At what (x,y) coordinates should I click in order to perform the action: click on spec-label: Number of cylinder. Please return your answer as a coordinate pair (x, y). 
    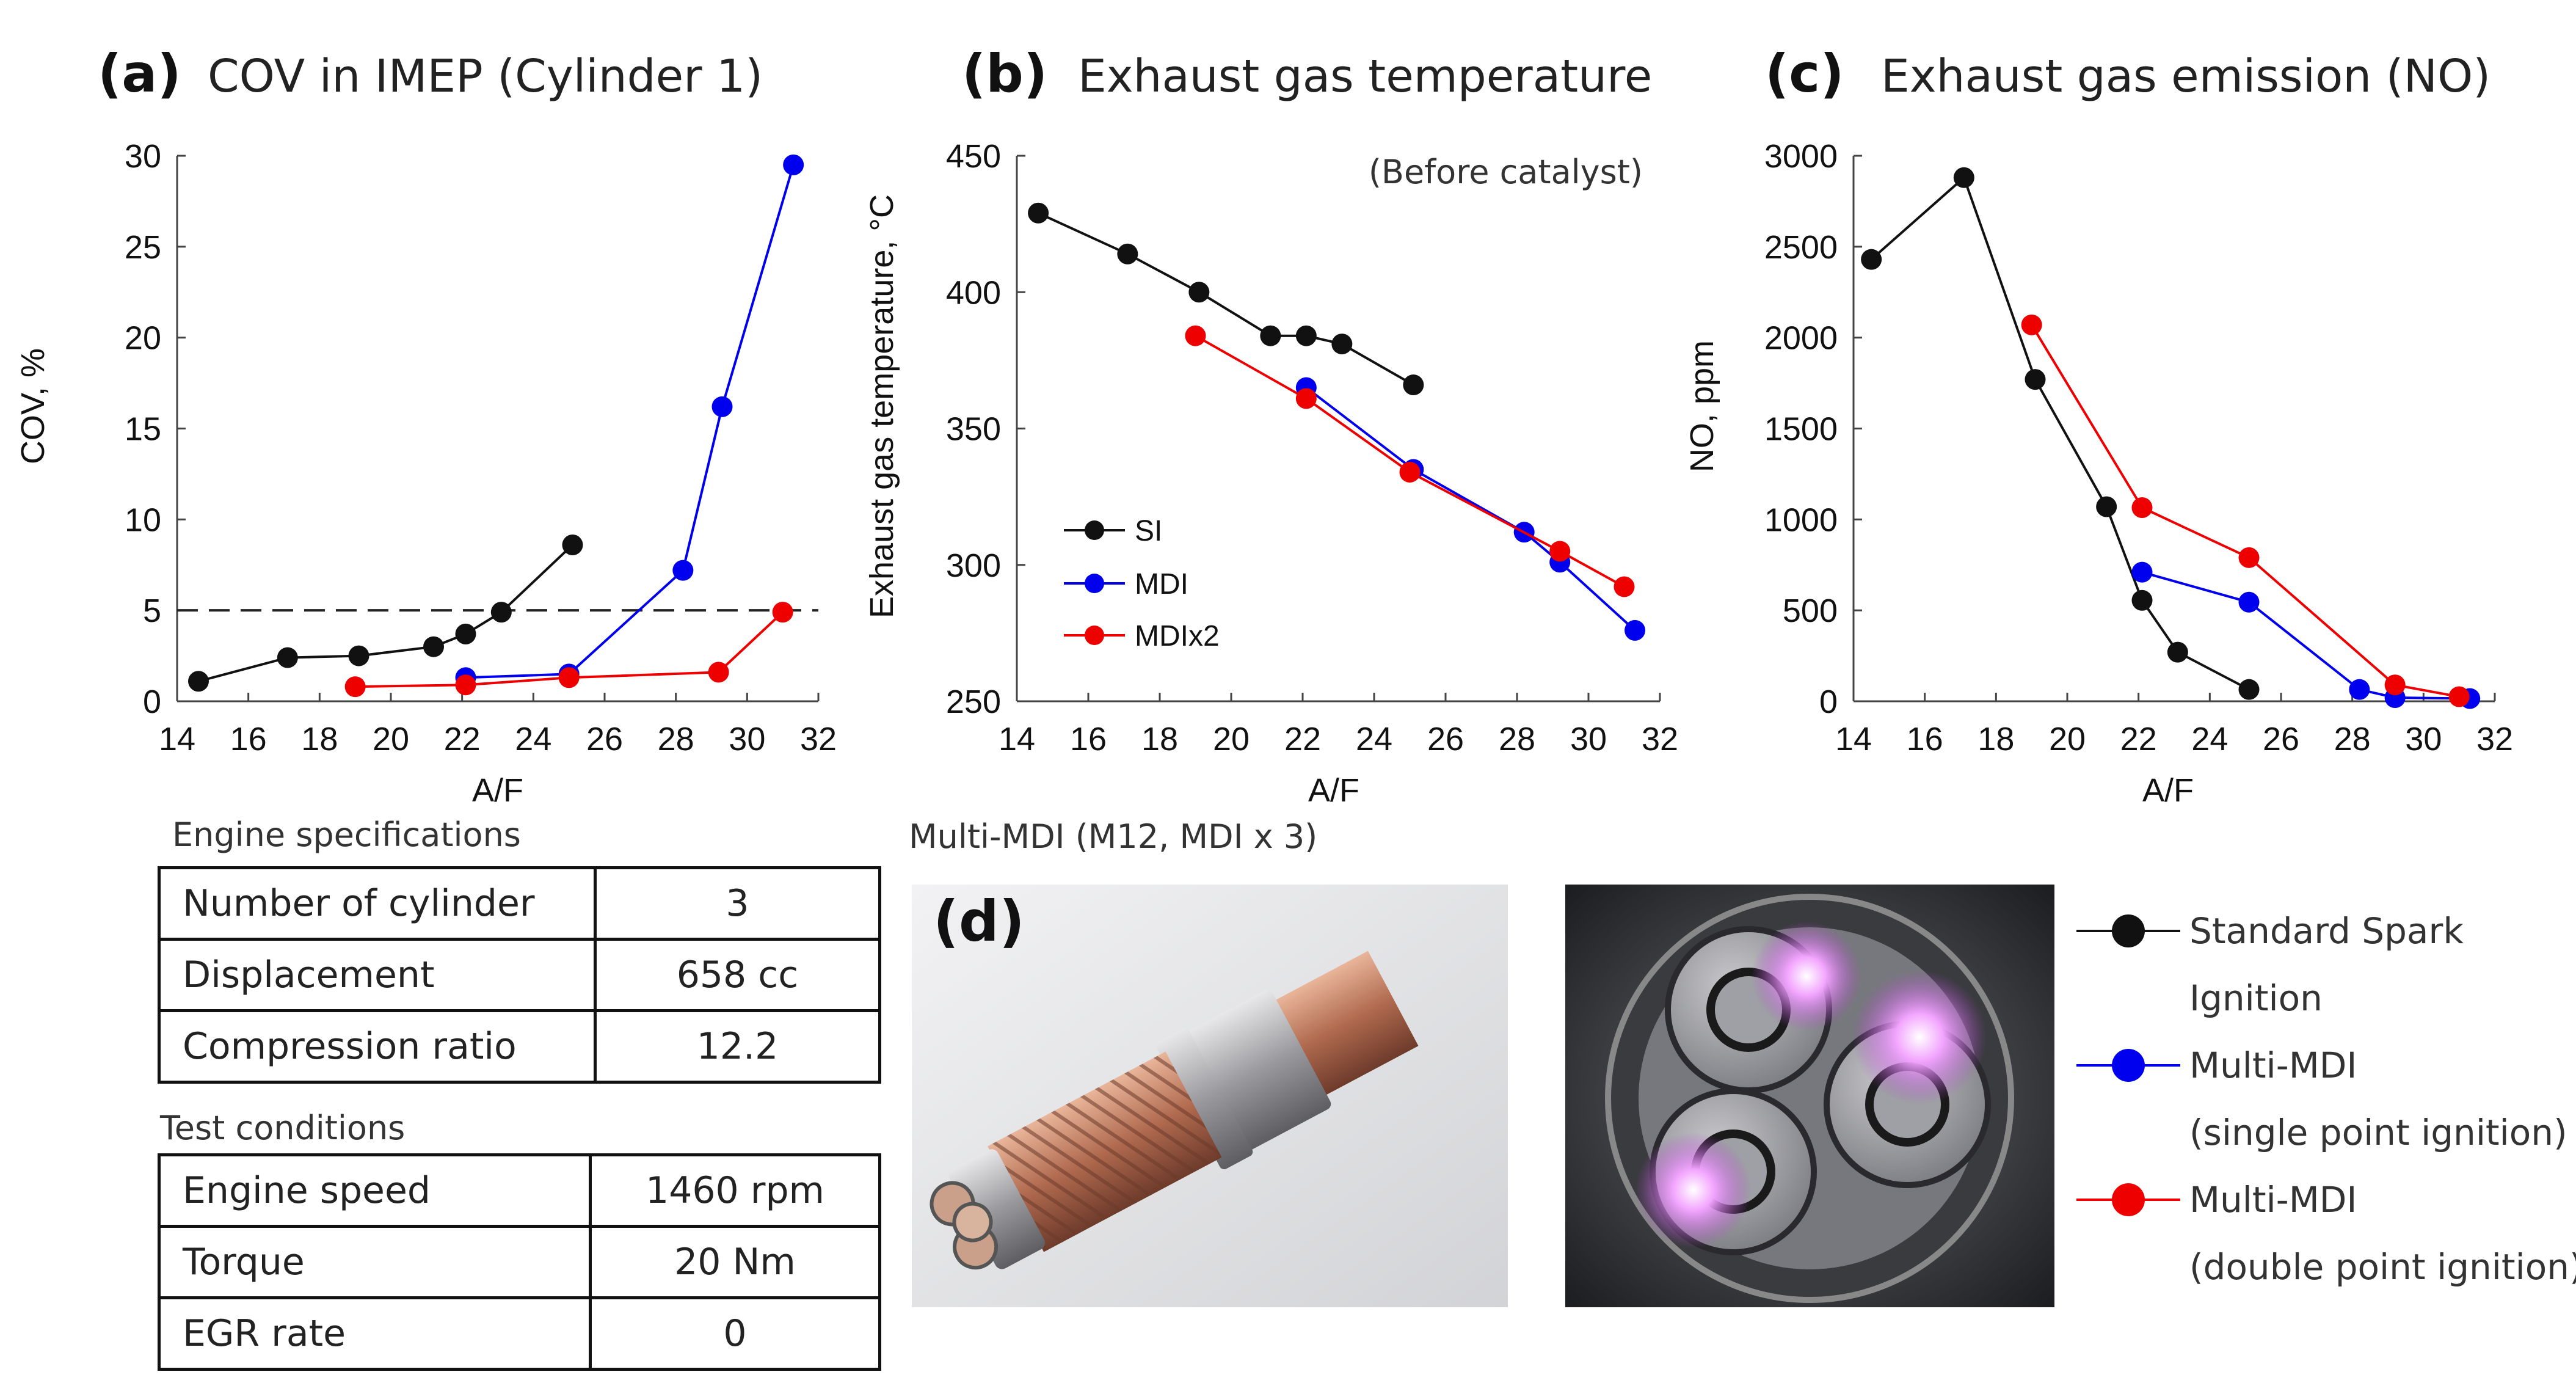
    Looking at the image, I should click on (377, 903).